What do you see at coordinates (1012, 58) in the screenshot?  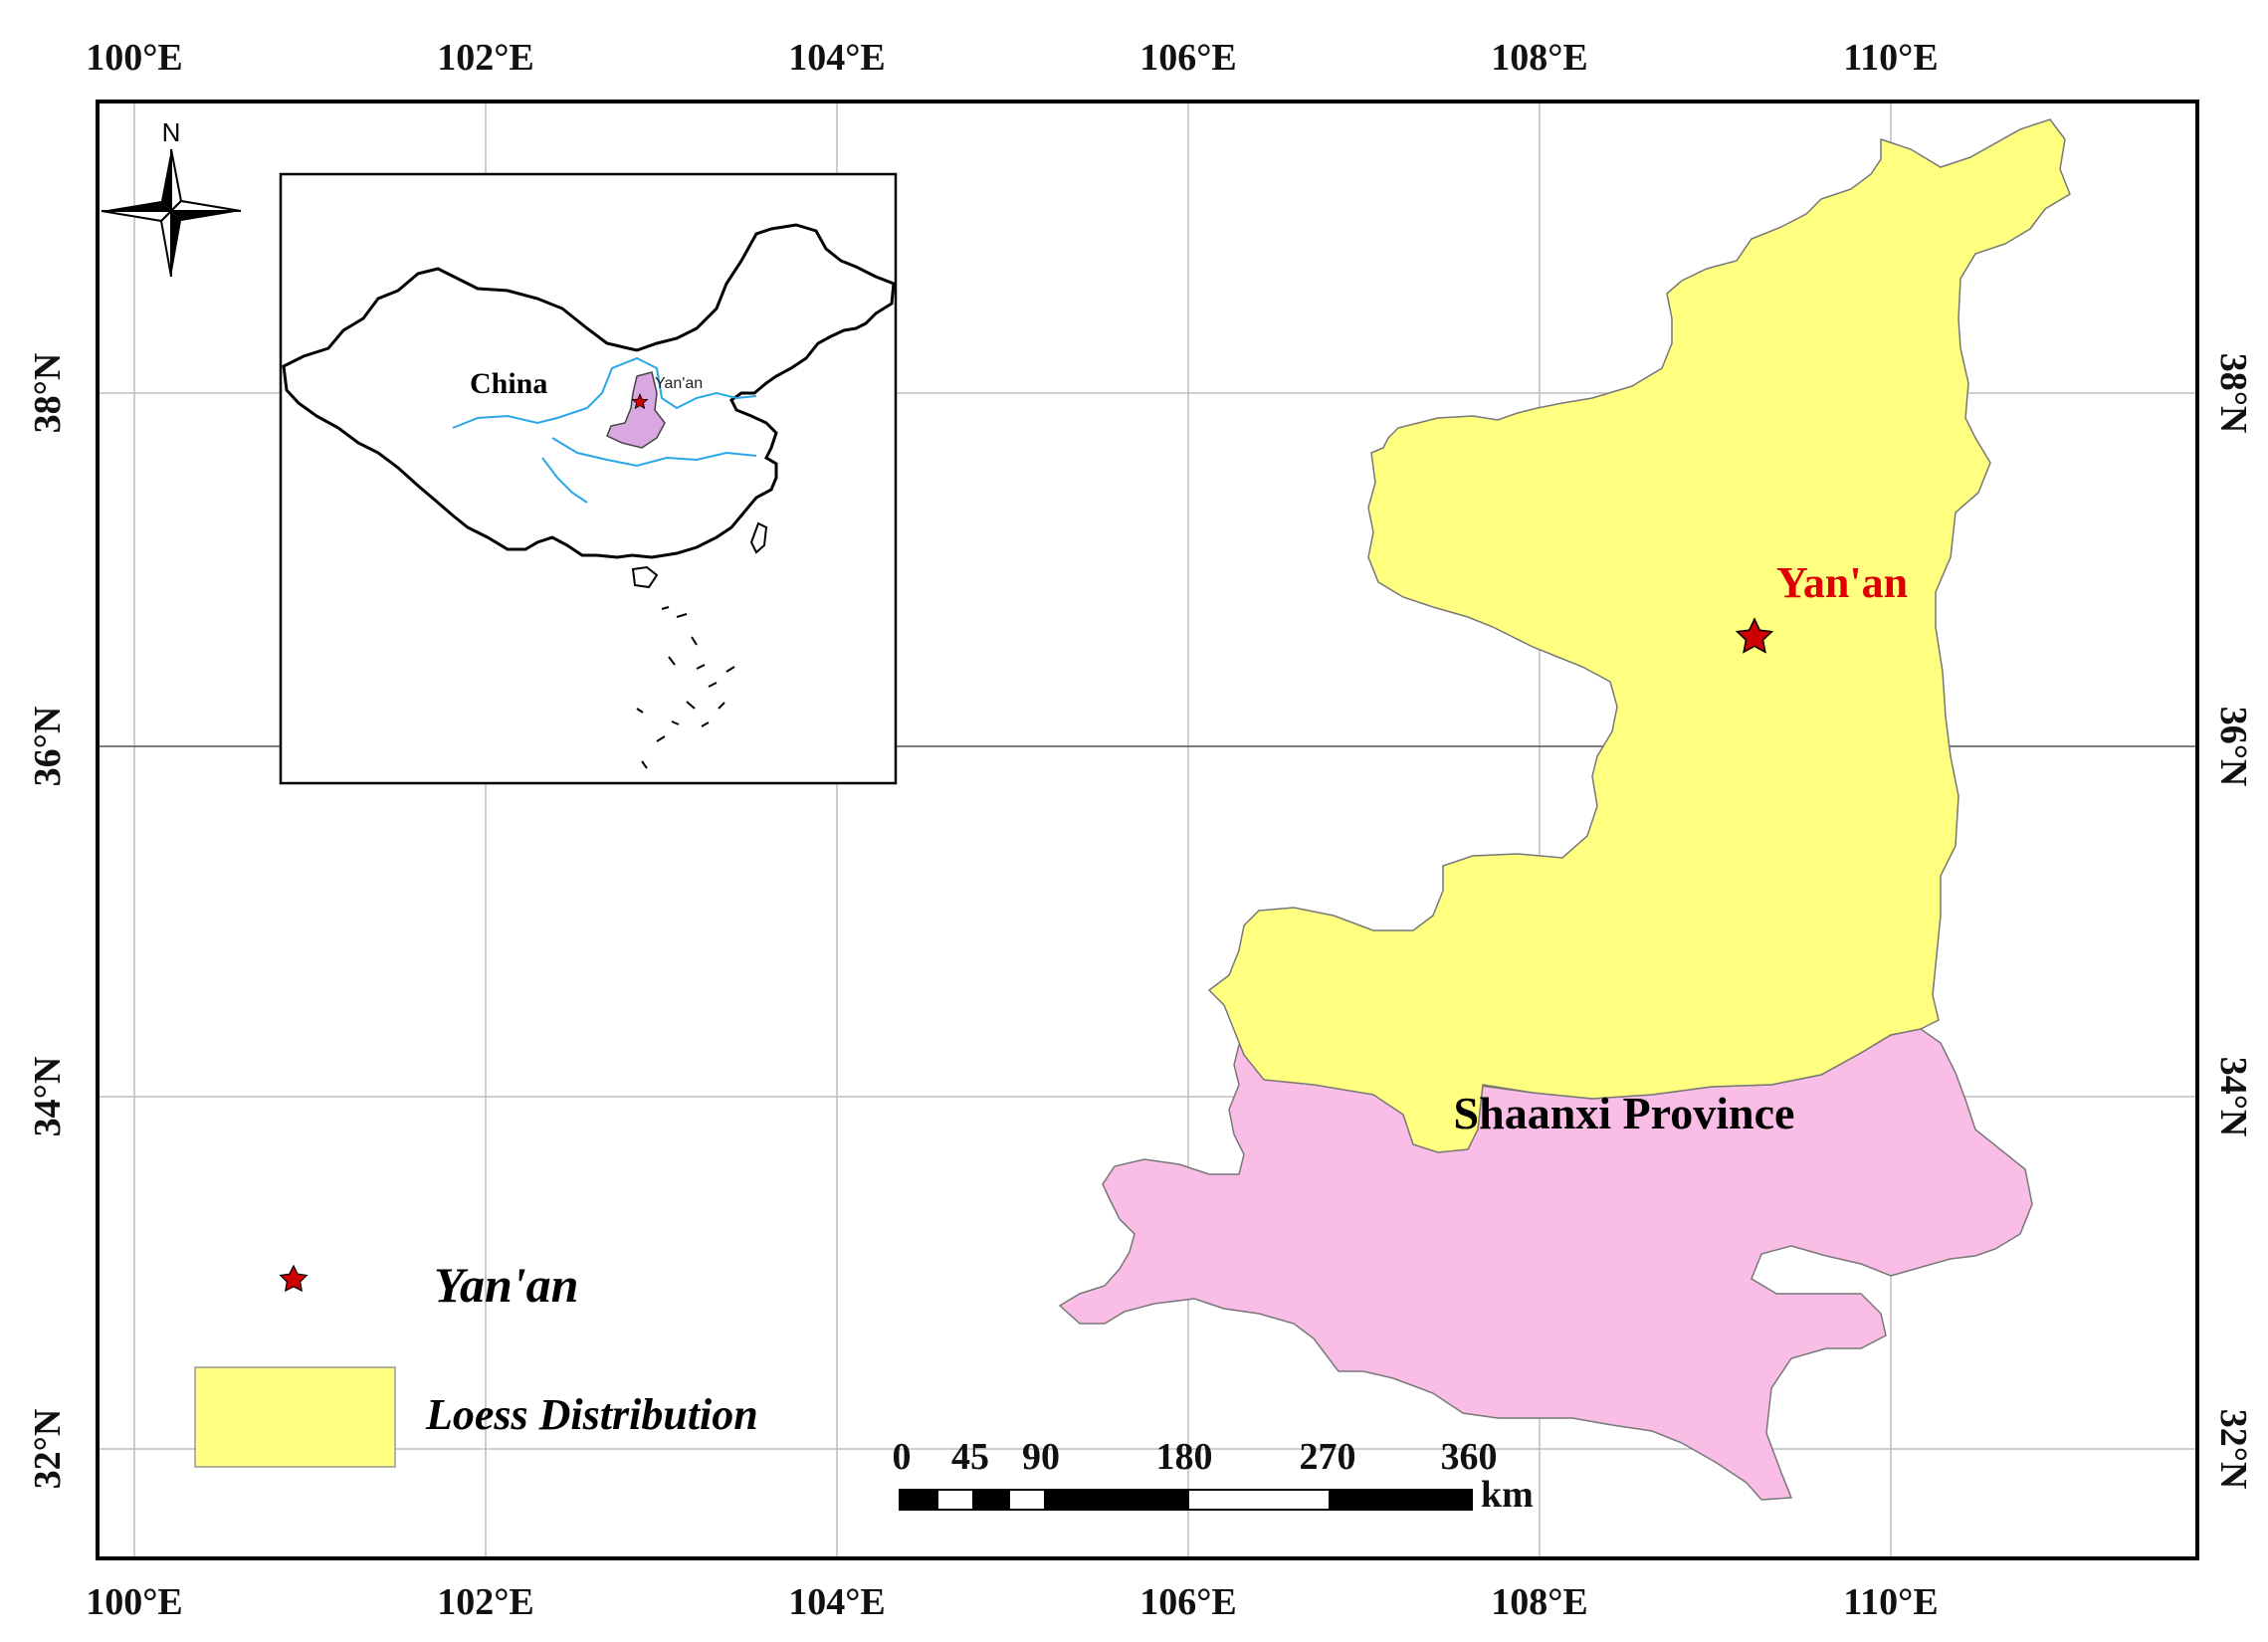 I see `lon-labels-top: 100°E 102°E 104°E 106°E 108°E 110°E` at bounding box center [1012, 58].